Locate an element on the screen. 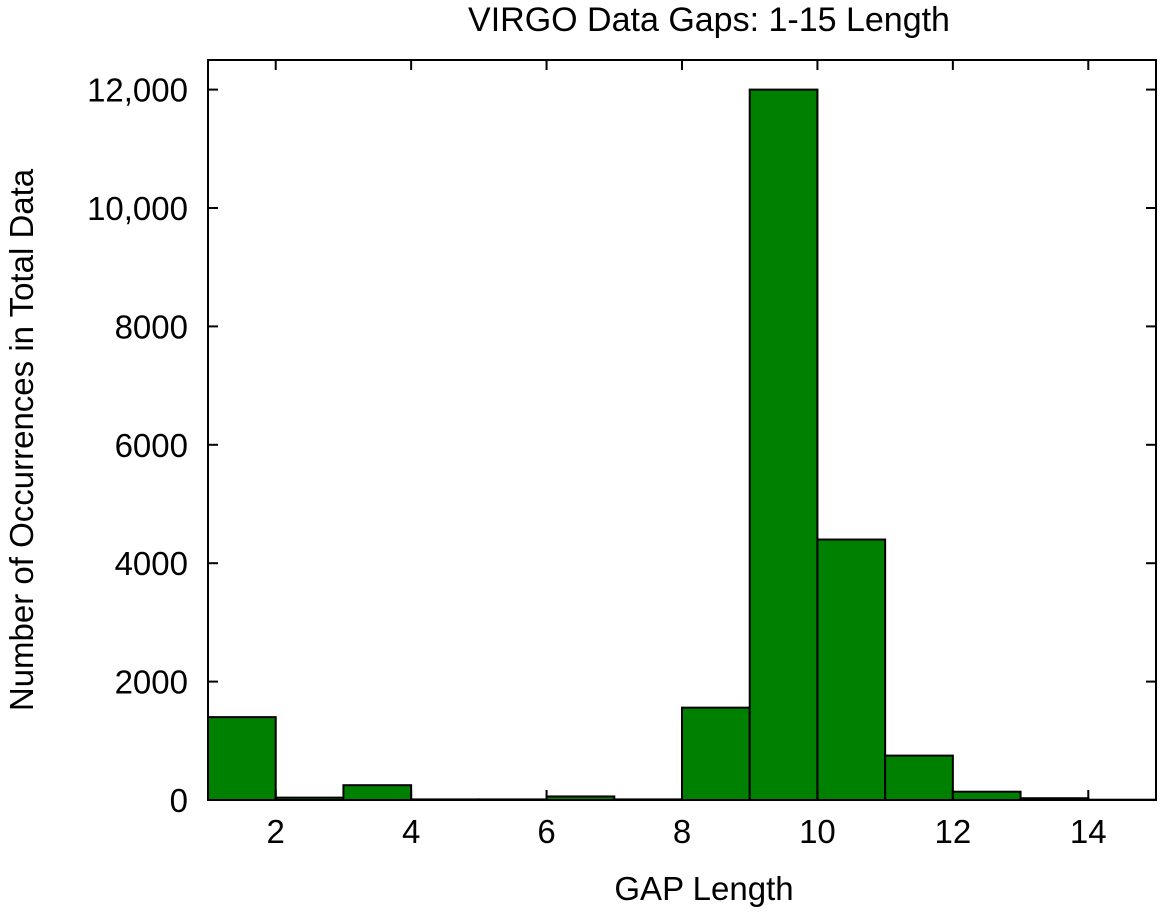 This screenshot has width=1164, height=919. y-tick-label: 6000 is located at coordinates (151, 445).